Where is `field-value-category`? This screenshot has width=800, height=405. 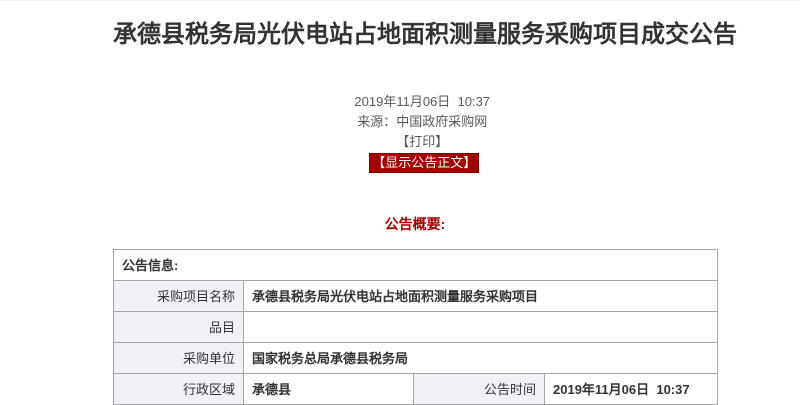
field-value-category is located at coordinates (480, 326).